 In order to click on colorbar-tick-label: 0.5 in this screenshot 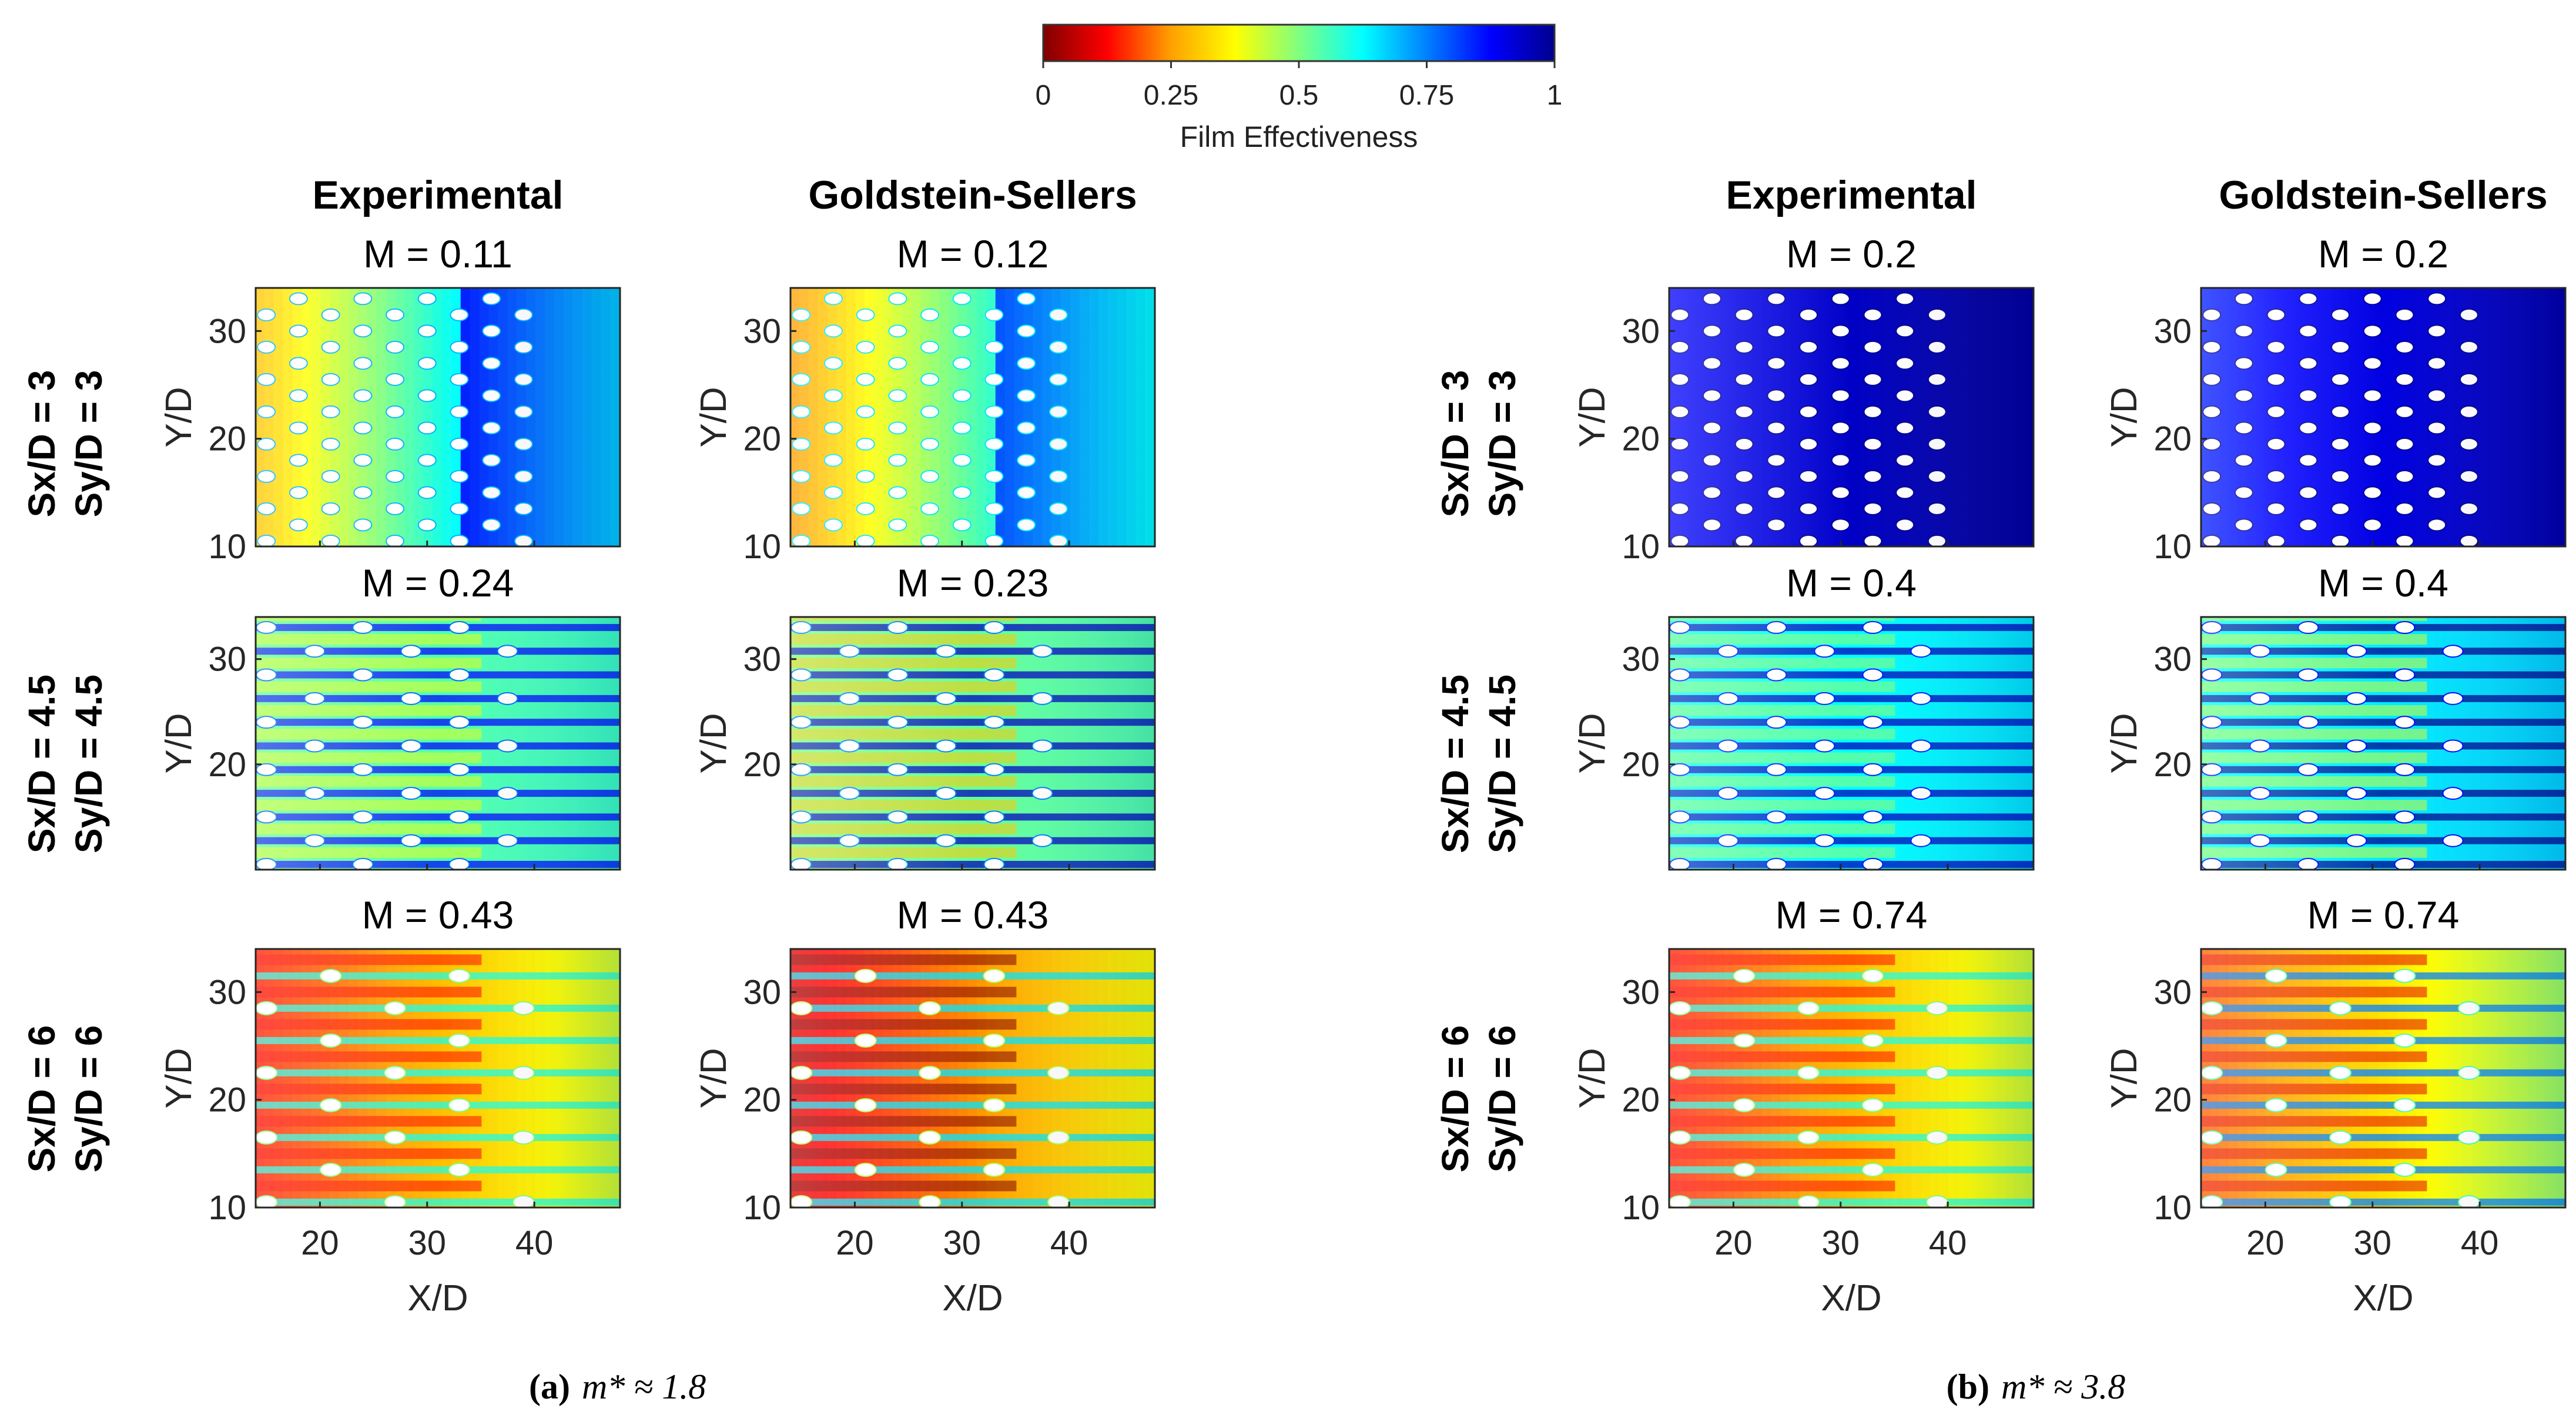, I will do `click(1299, 95)`.